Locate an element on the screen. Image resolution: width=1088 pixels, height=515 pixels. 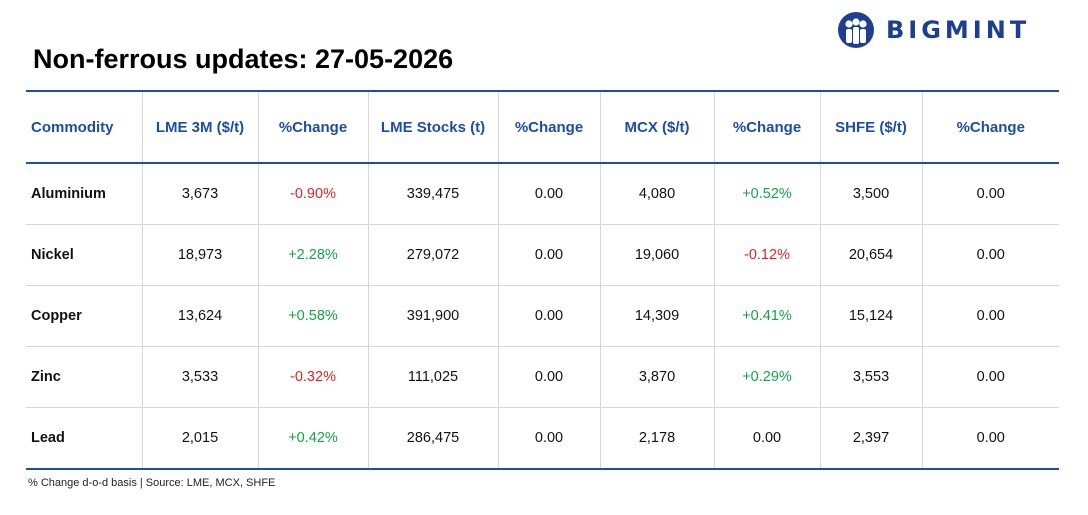
shfe-price: 3,553 is located at coordinates (870, 377).